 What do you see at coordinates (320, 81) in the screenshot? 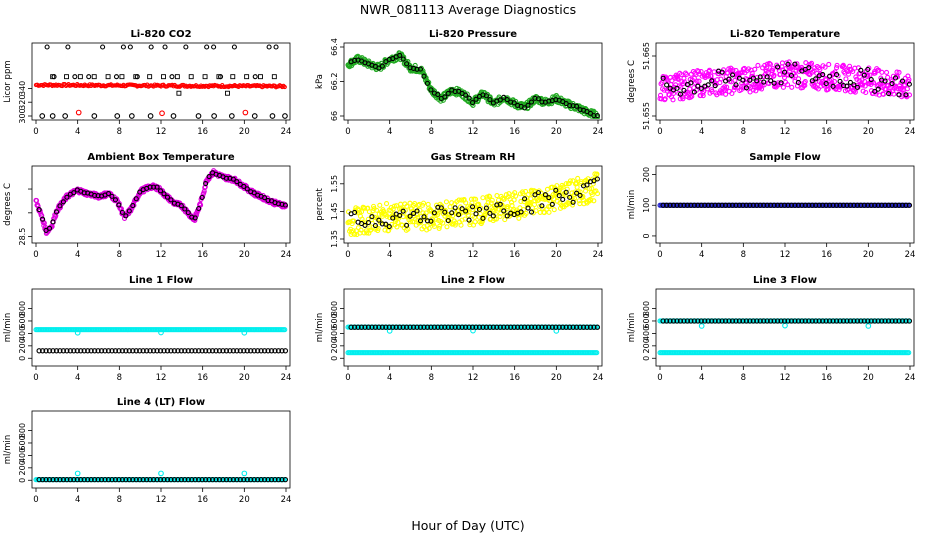
I see `y-axis-label: kPa` at bounding box center [320, 81].